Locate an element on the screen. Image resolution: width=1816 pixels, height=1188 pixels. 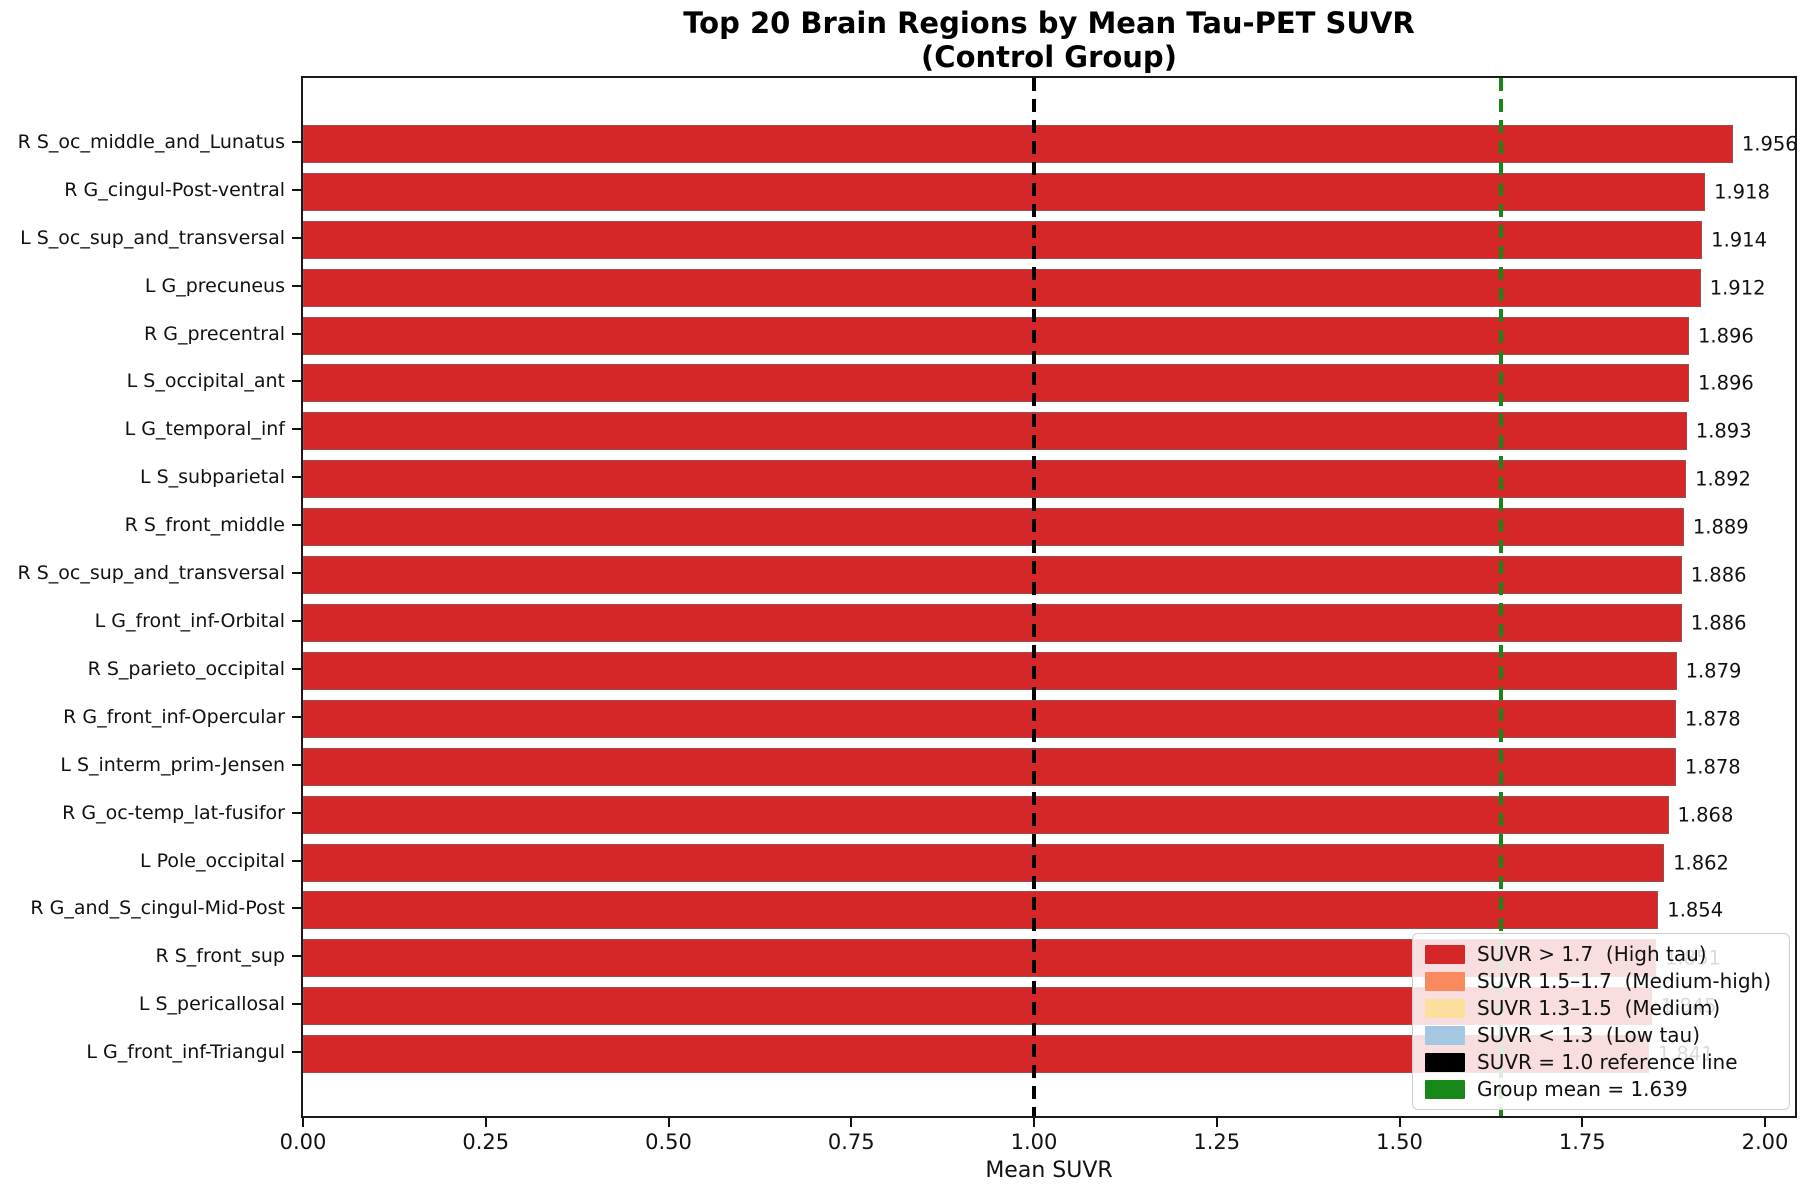
y-axis-label: L G_front_inf-Orbital is located at coordinates (189, 621).